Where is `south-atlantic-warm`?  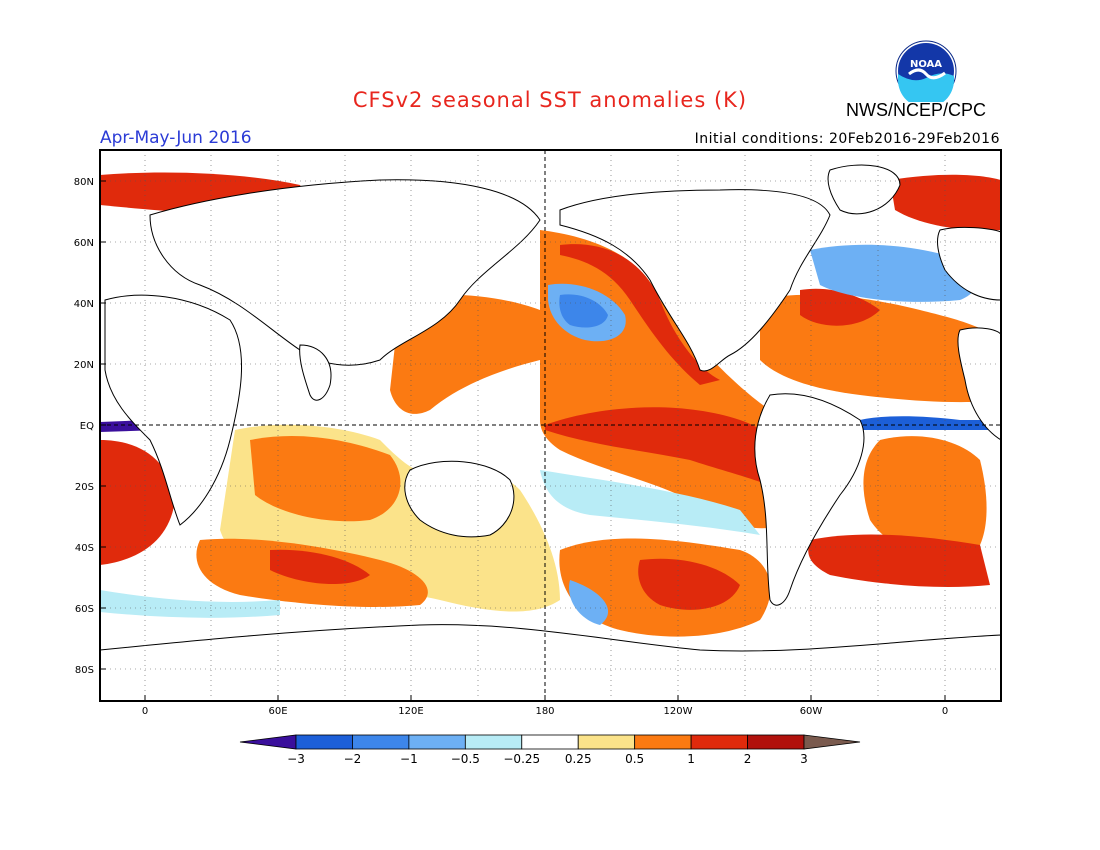
south-atlantic-warm is located at coordinates (925, 498).